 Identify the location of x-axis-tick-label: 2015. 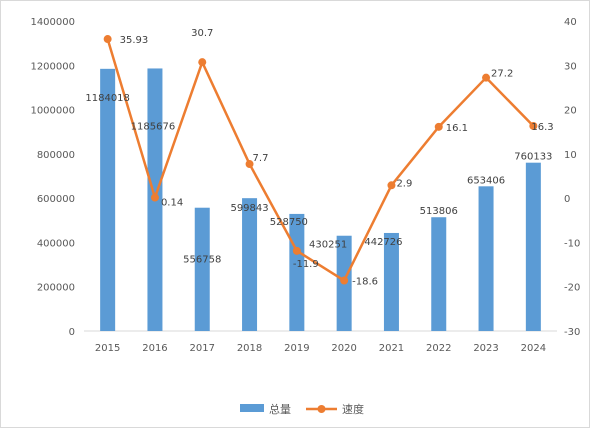
(107, 348).